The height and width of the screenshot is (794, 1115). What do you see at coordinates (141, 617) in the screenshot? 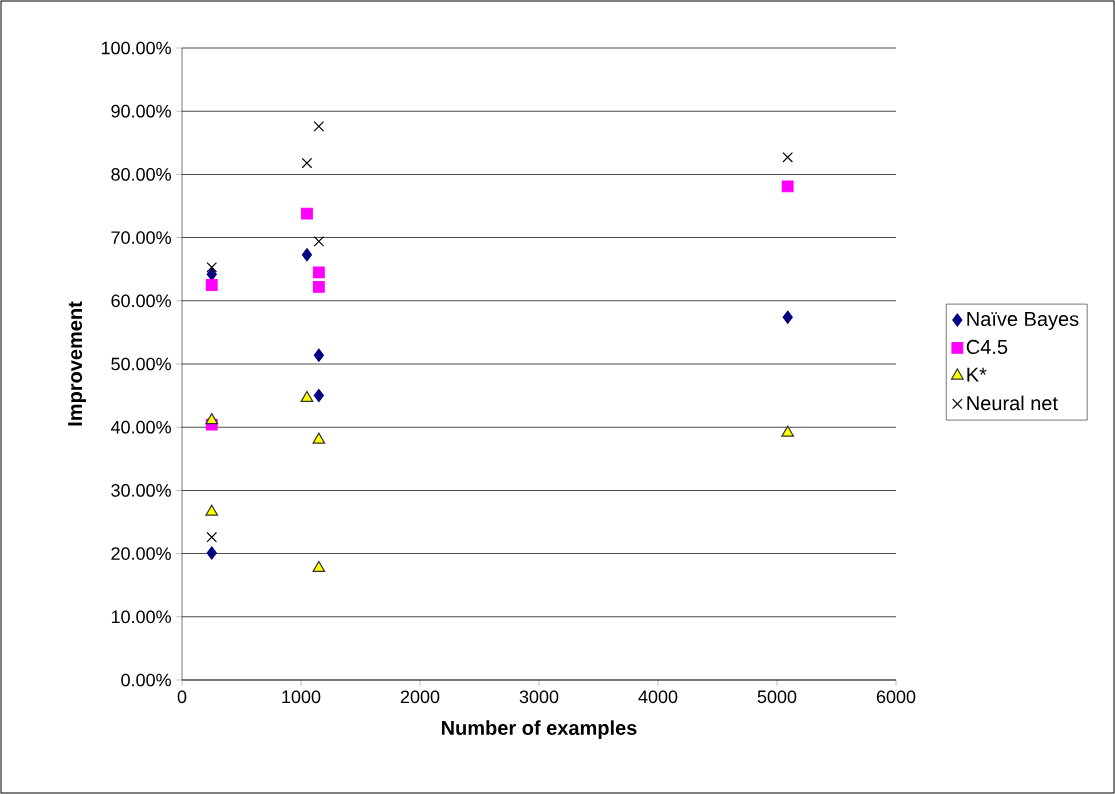
I see `y-tick-label: 10.00%` at bounding box center [141, 617].